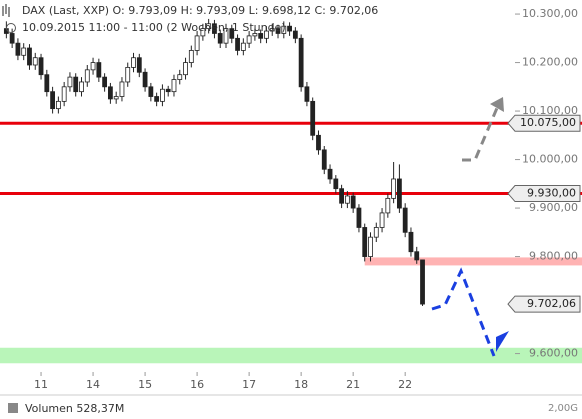 The height and width of the screenshot is (419, 582). I want to click on forecast-arrow-down, so click(463, 312).